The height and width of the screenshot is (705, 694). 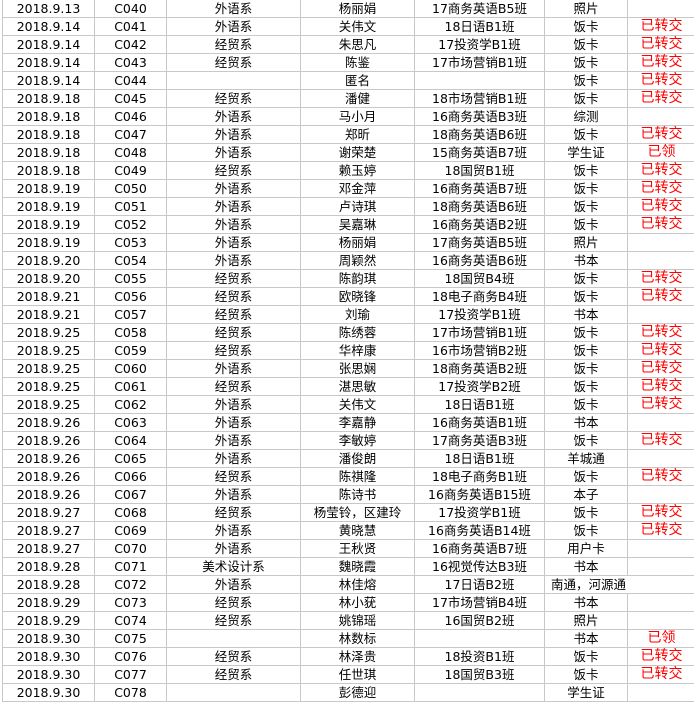 What do you see at coordinates (131, 584) in the screenshot?
I see `id-cell: C072` at bounding box center [131, 584].